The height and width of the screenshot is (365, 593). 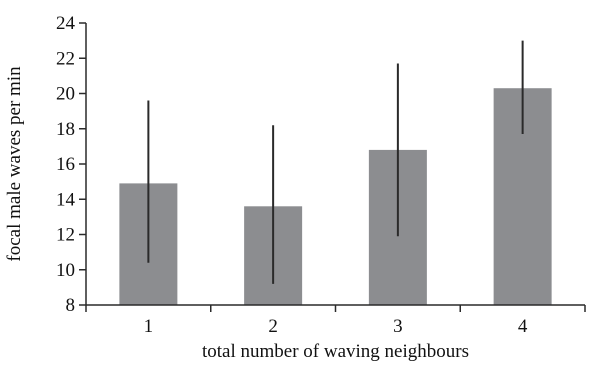 What do you see at coordinates (71, 305) in the screenshot?
I see `y-tick-label-8: 8` at bounding box center [71, 305].